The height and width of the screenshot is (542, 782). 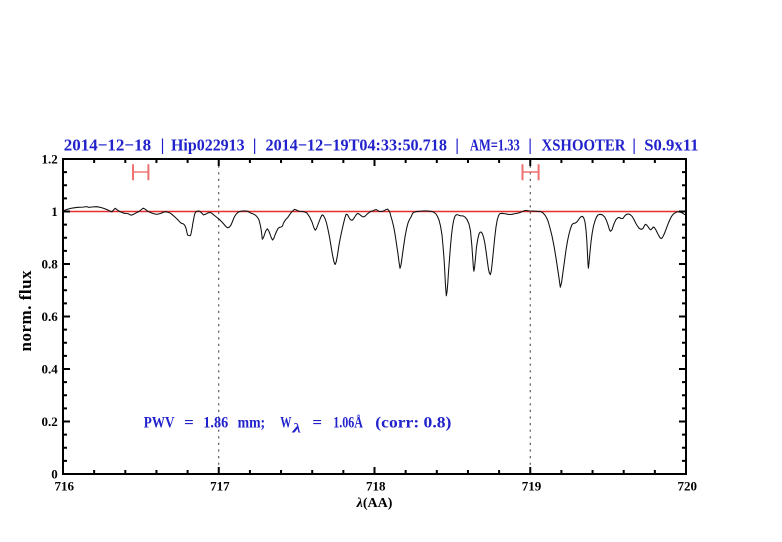 I want to click on svg-text: λ, so click(x=296, y=428).